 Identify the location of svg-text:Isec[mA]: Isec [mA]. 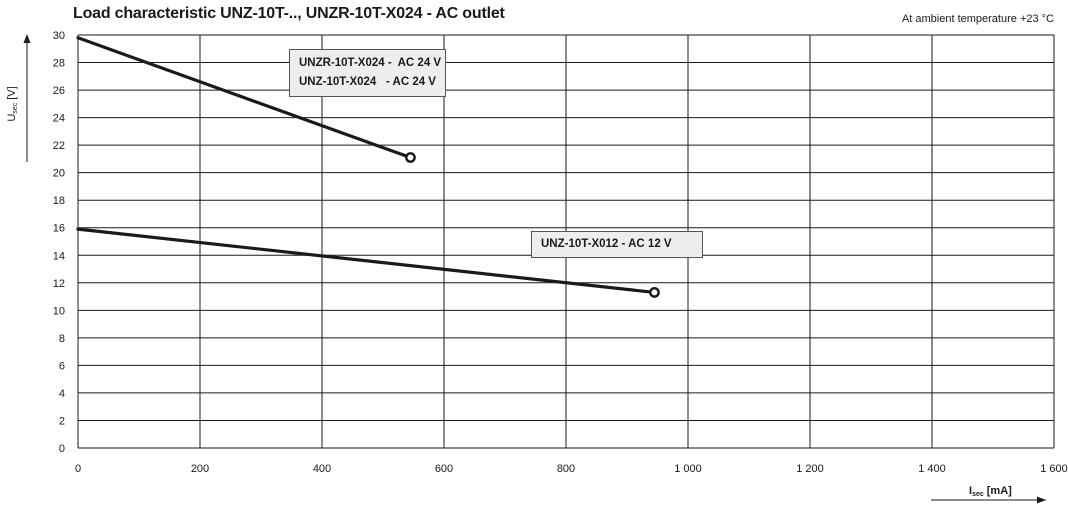
(990, 491).